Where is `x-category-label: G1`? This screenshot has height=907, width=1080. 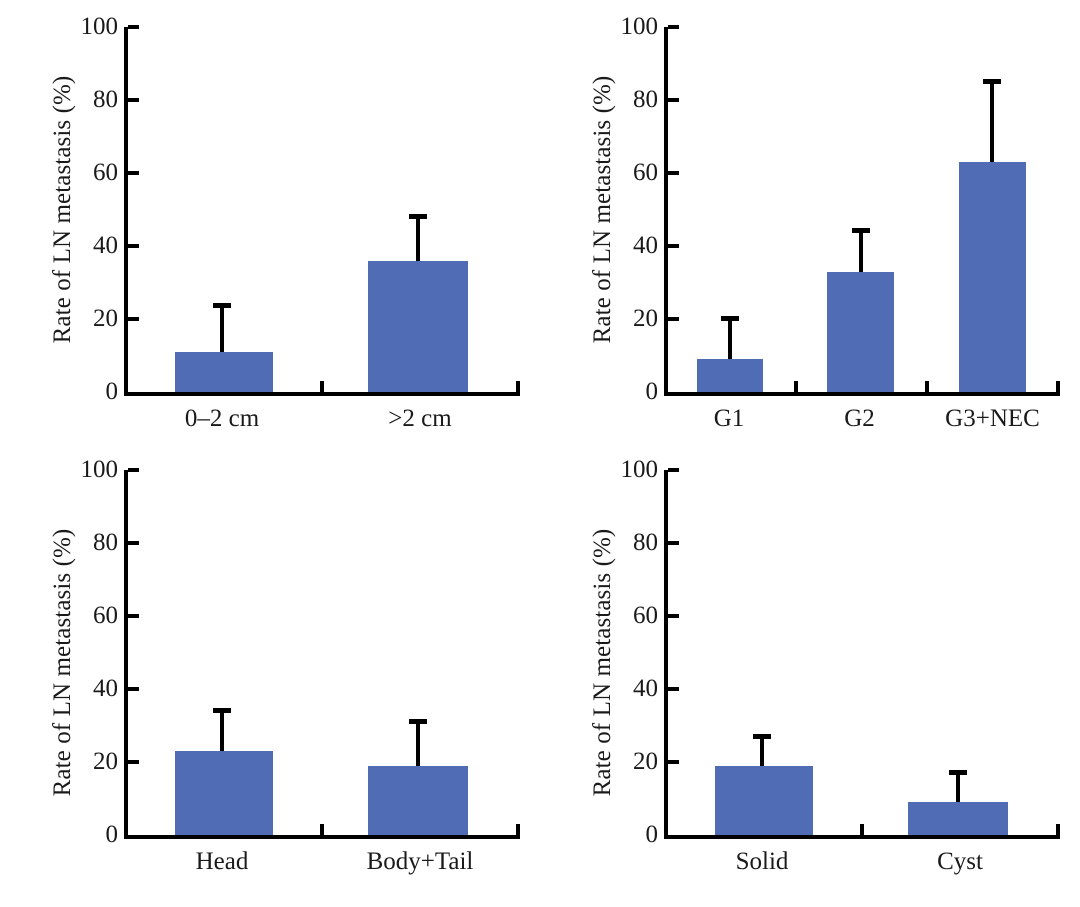
x-category-label: G1 is located at coordinates (729, 418).